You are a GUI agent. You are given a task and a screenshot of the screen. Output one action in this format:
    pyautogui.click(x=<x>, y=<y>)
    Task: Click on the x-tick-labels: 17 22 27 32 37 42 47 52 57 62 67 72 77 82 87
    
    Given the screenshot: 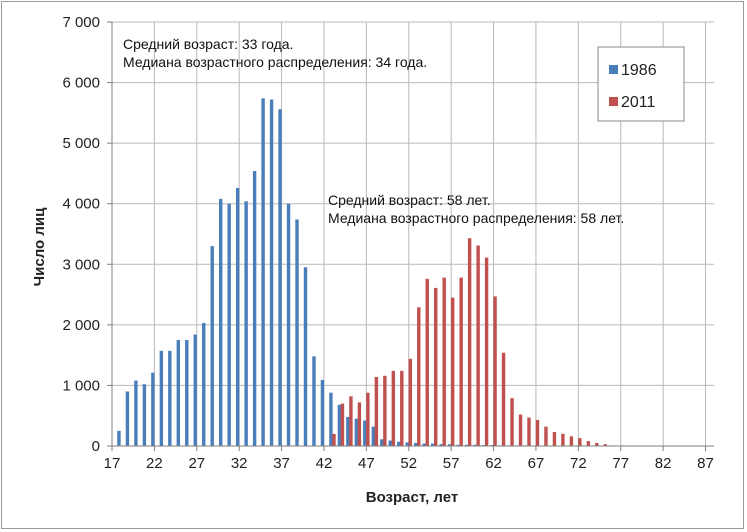 What is the action you would take?
    pyautogui.click(x=409, y=463)
    